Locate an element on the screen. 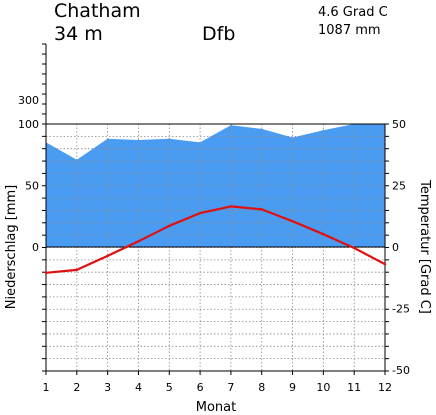 The width and height of the screenshot is (436, 415). annual-precipitation: 1087 mm is located at coordinates (349, 30).